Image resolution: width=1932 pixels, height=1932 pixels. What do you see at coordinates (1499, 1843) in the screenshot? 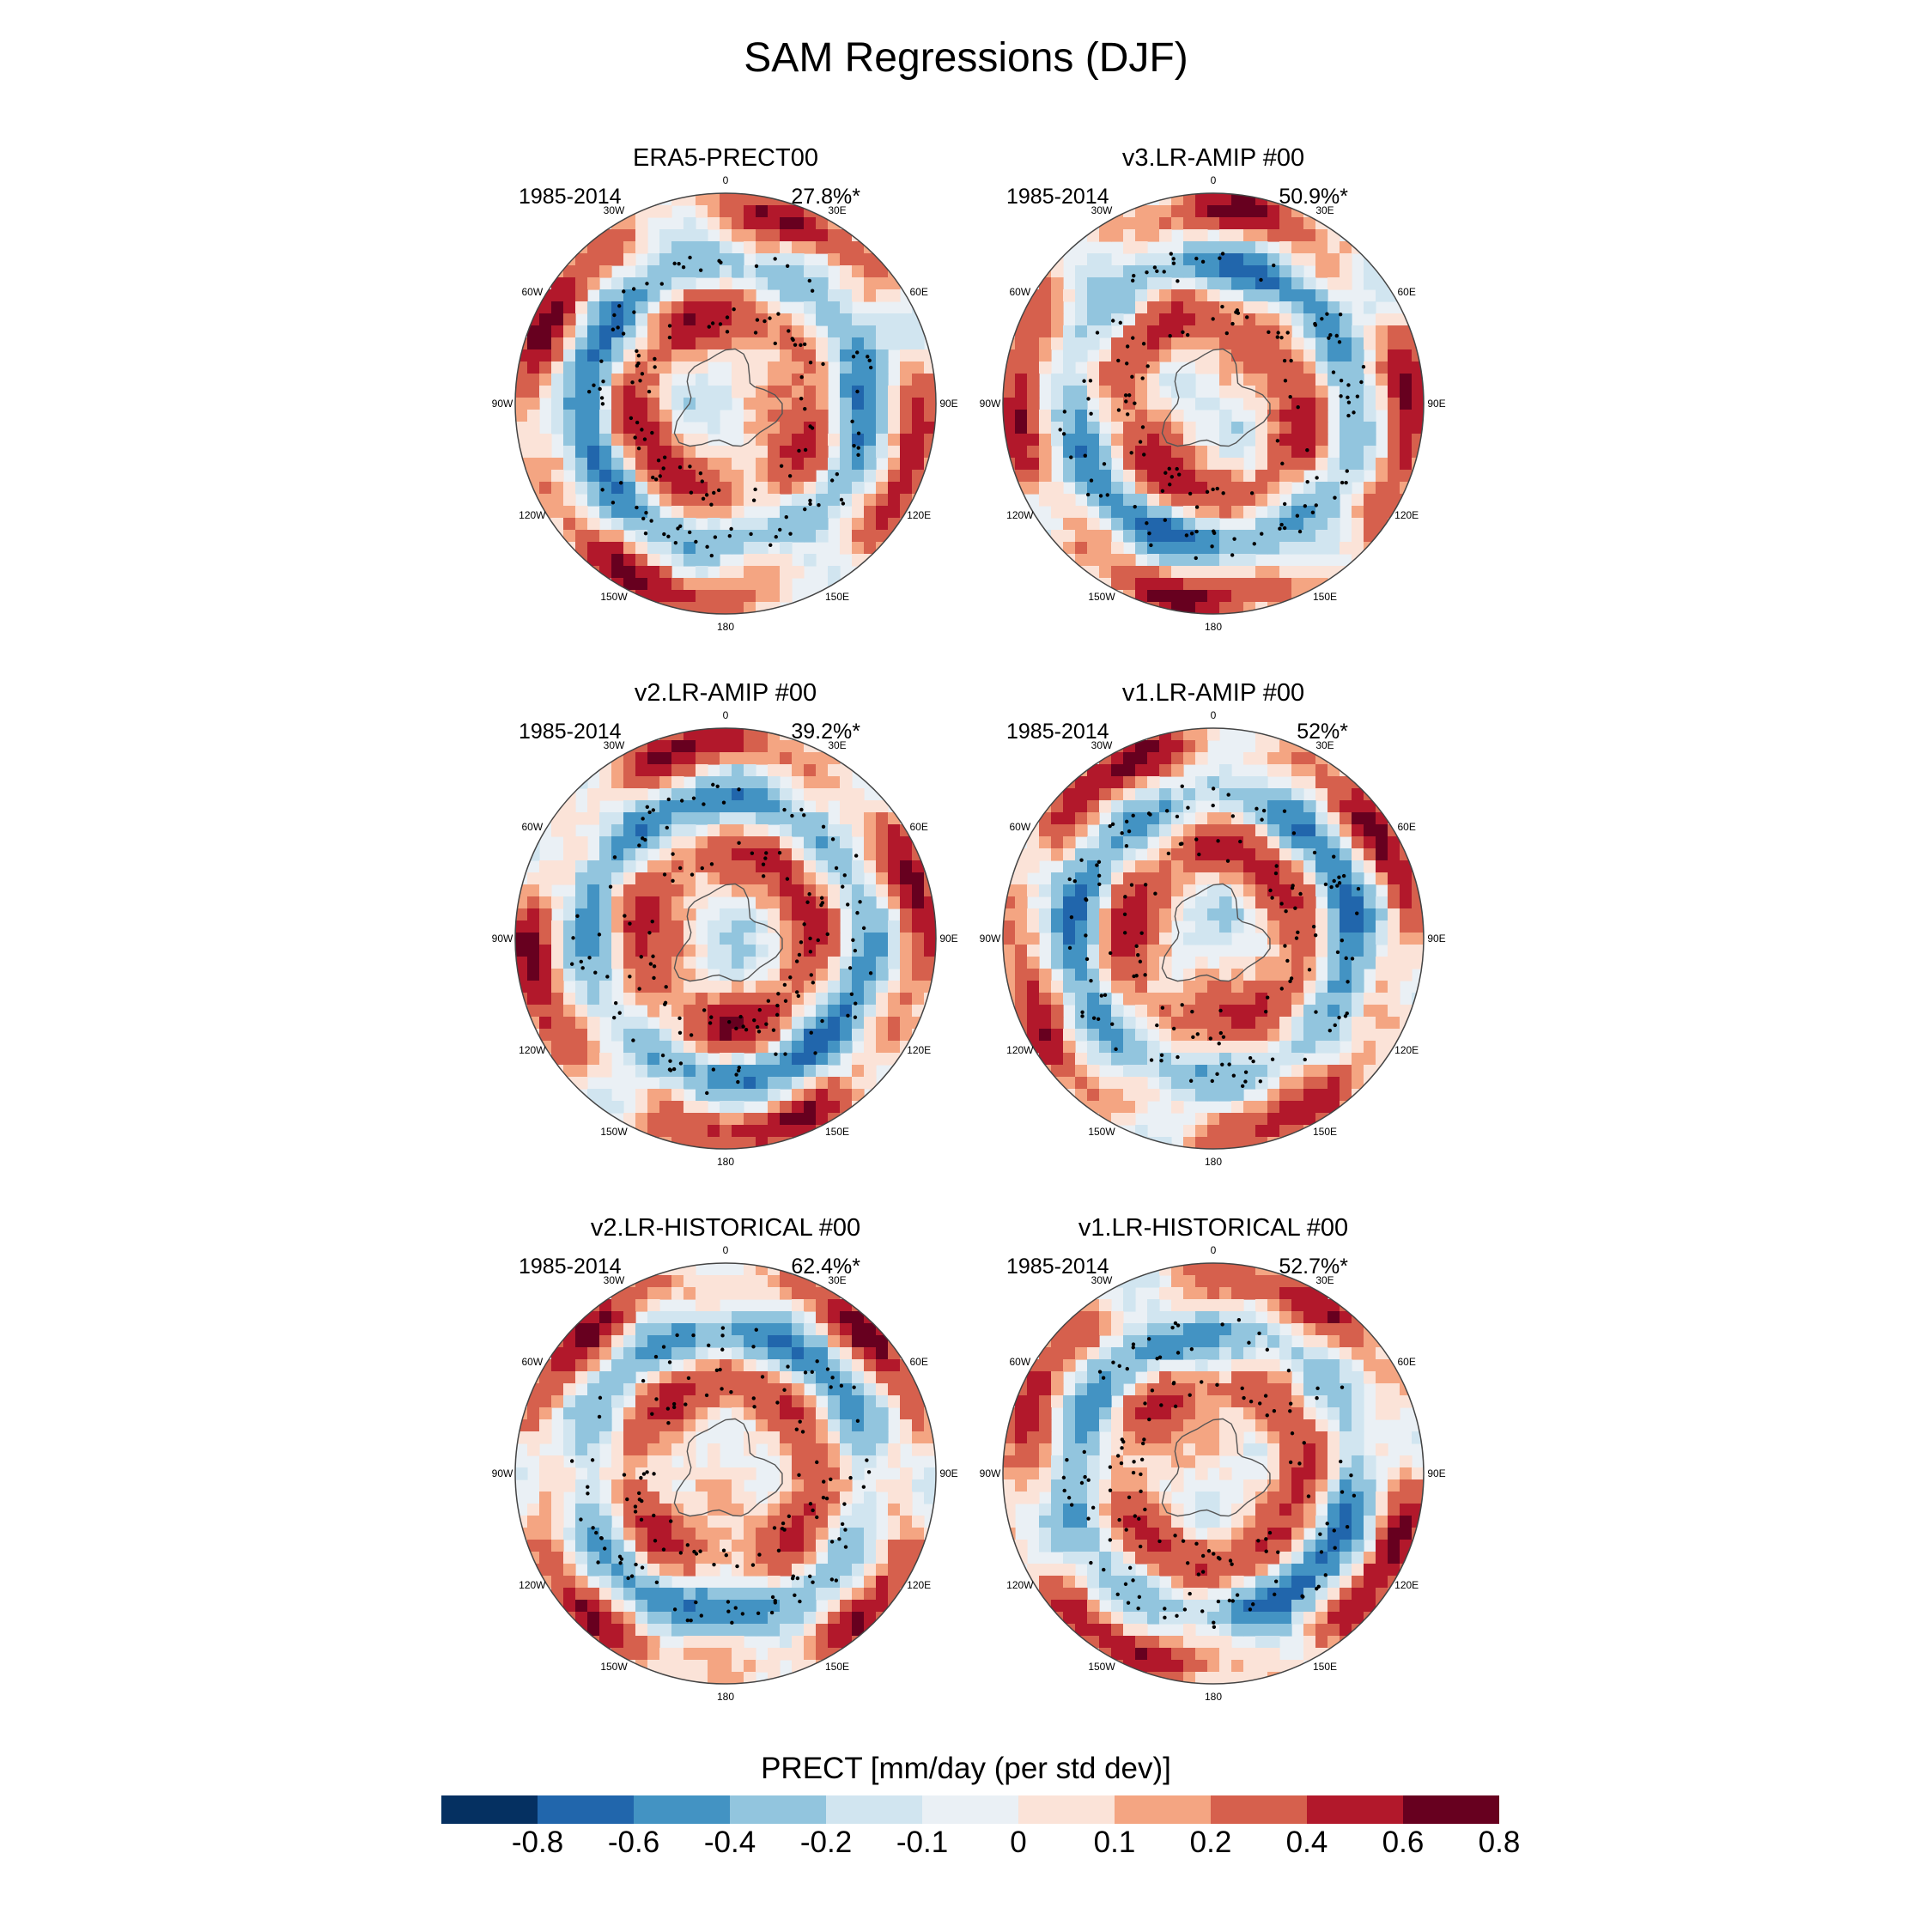
I see `colorbar-tick-label: 0.8` at bounding box center [1499, 1843].